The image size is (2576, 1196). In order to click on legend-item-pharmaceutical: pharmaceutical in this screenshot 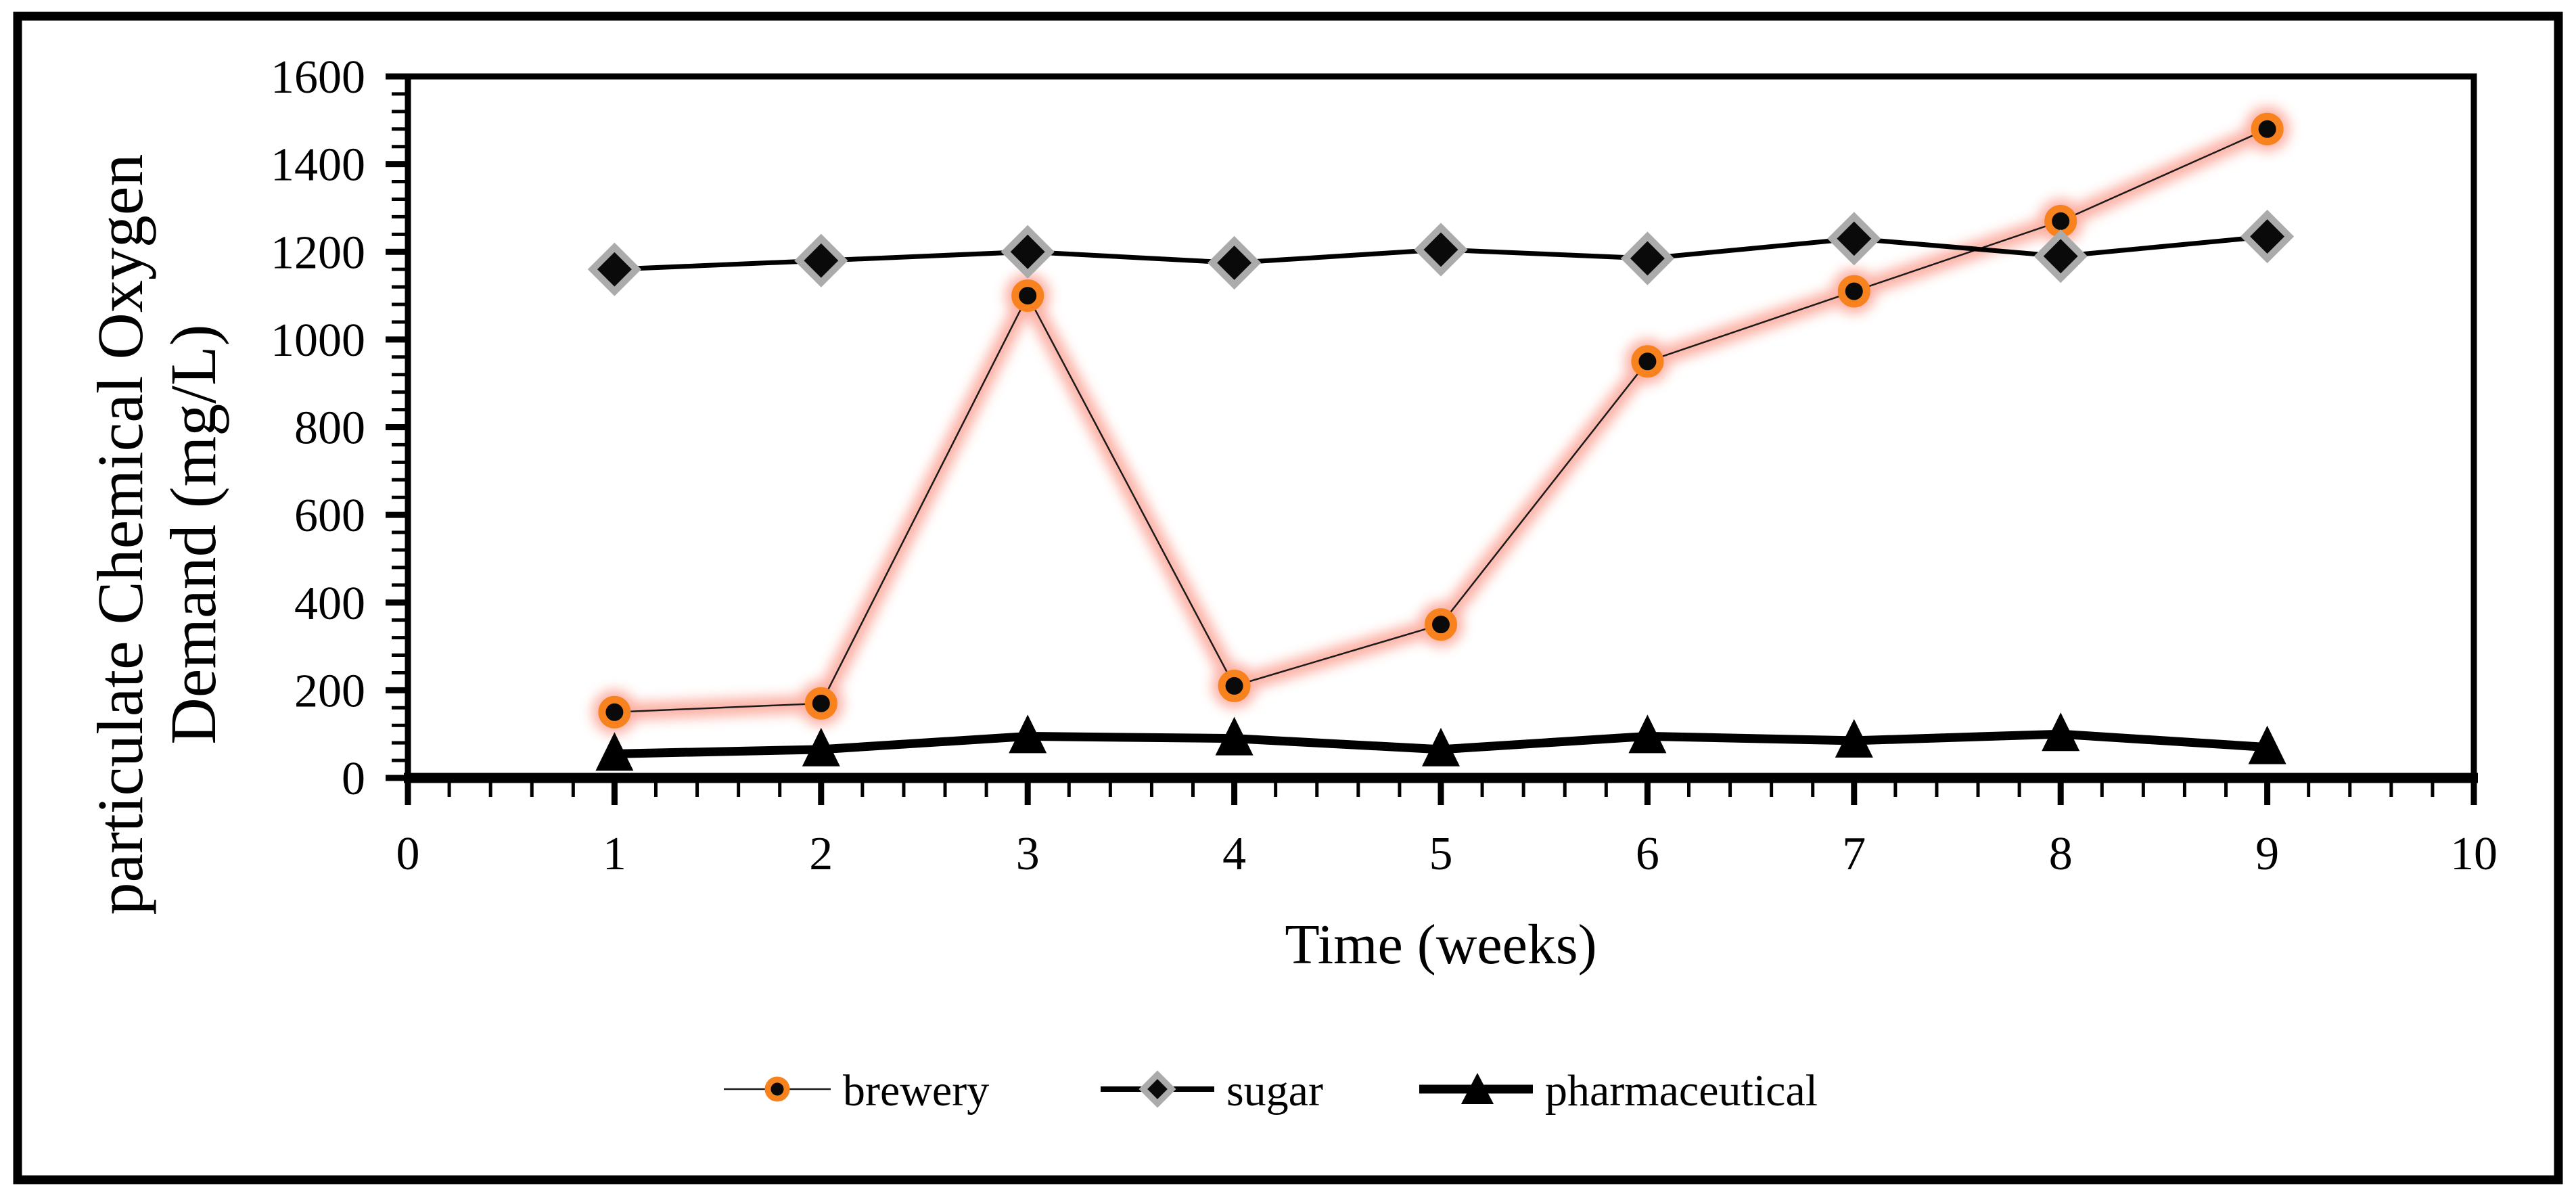, I will do `click(1618, 1091)`.